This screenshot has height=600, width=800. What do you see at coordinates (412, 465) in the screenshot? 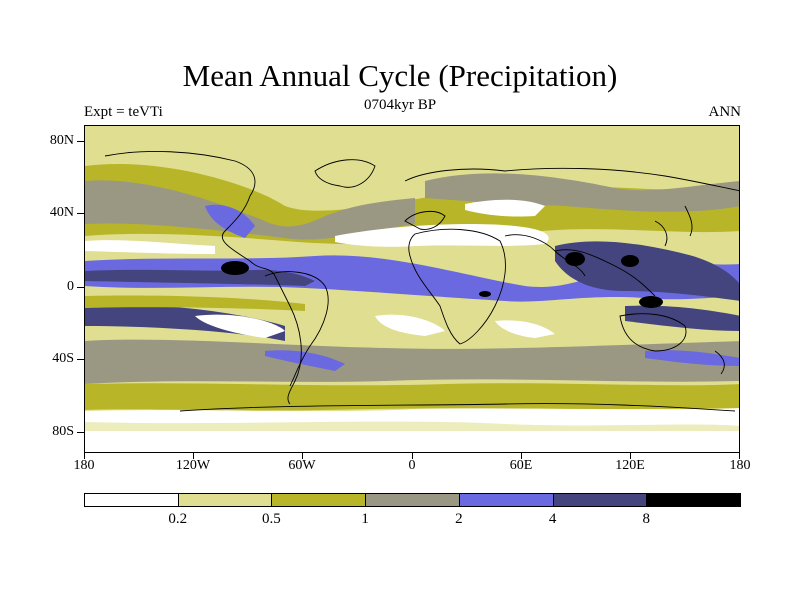
I see `lon-label-0: 0` at bounding box center [412, 465].